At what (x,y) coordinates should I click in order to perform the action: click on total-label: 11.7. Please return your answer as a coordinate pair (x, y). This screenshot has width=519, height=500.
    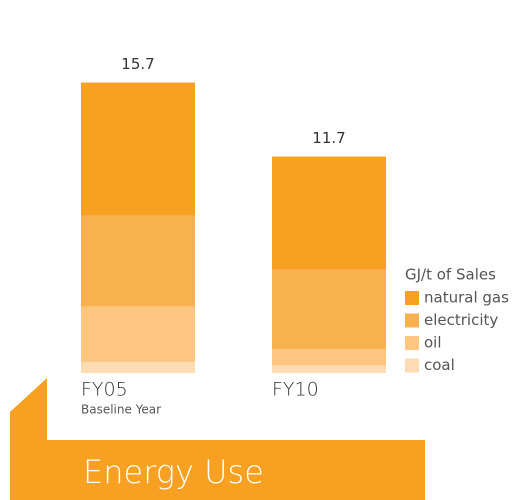
    Looking at the image, I should click on (328, 138).